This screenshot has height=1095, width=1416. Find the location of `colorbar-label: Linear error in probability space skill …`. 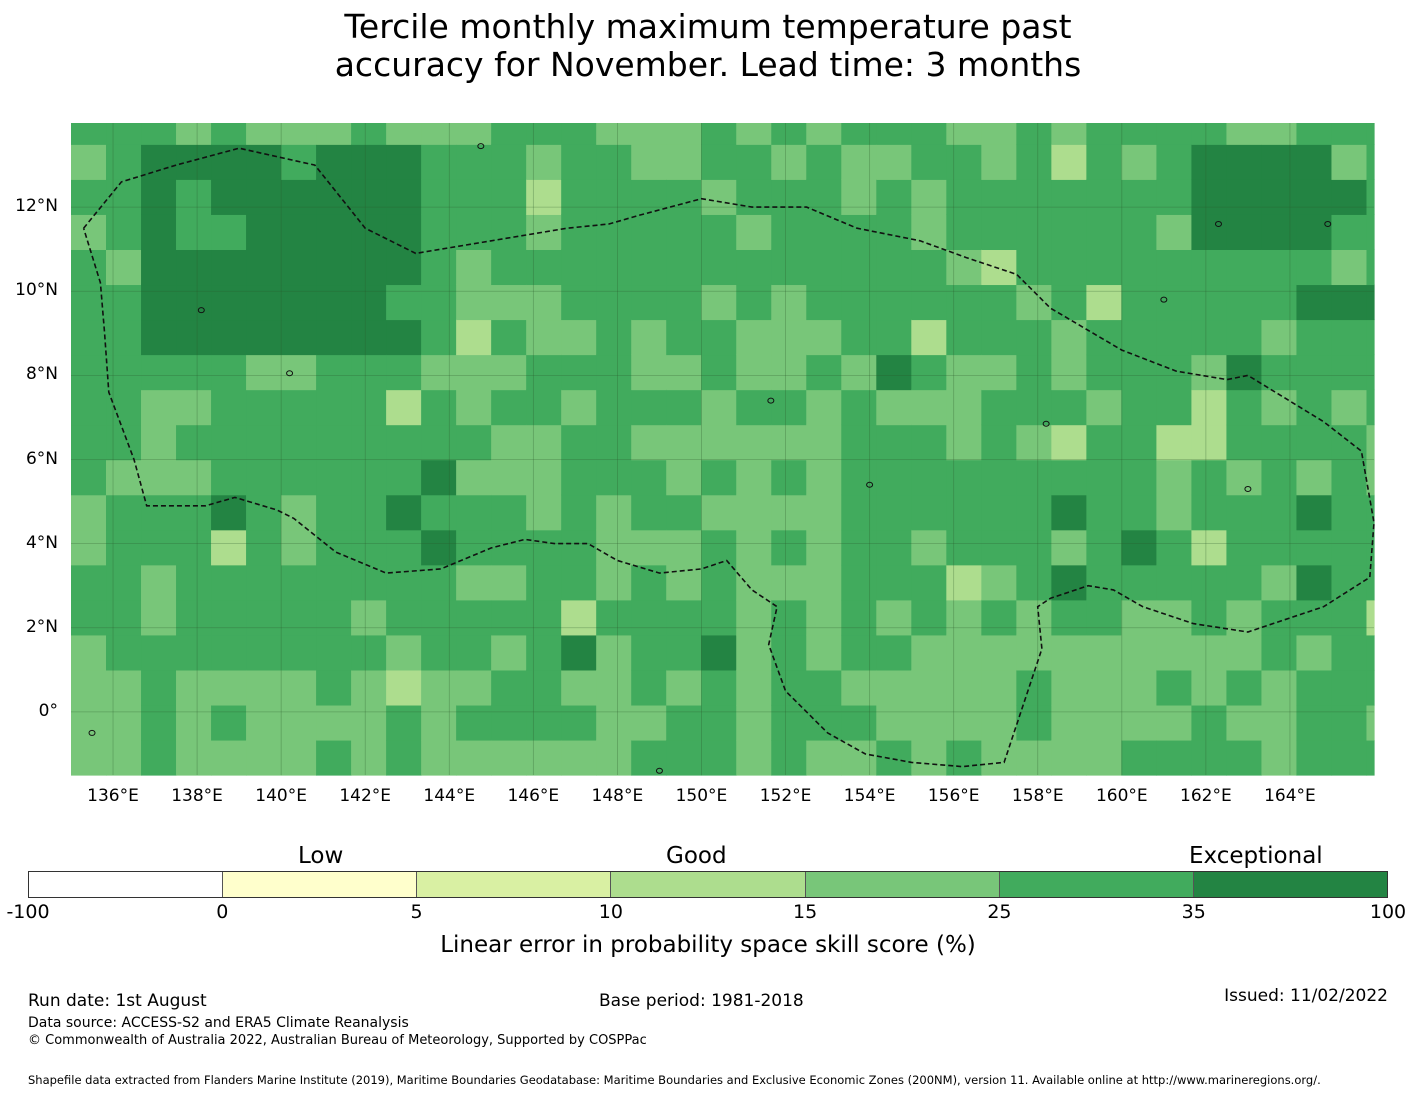

colorbar-label: Linear error in probability space skill … is located at coordinates (708, 945).